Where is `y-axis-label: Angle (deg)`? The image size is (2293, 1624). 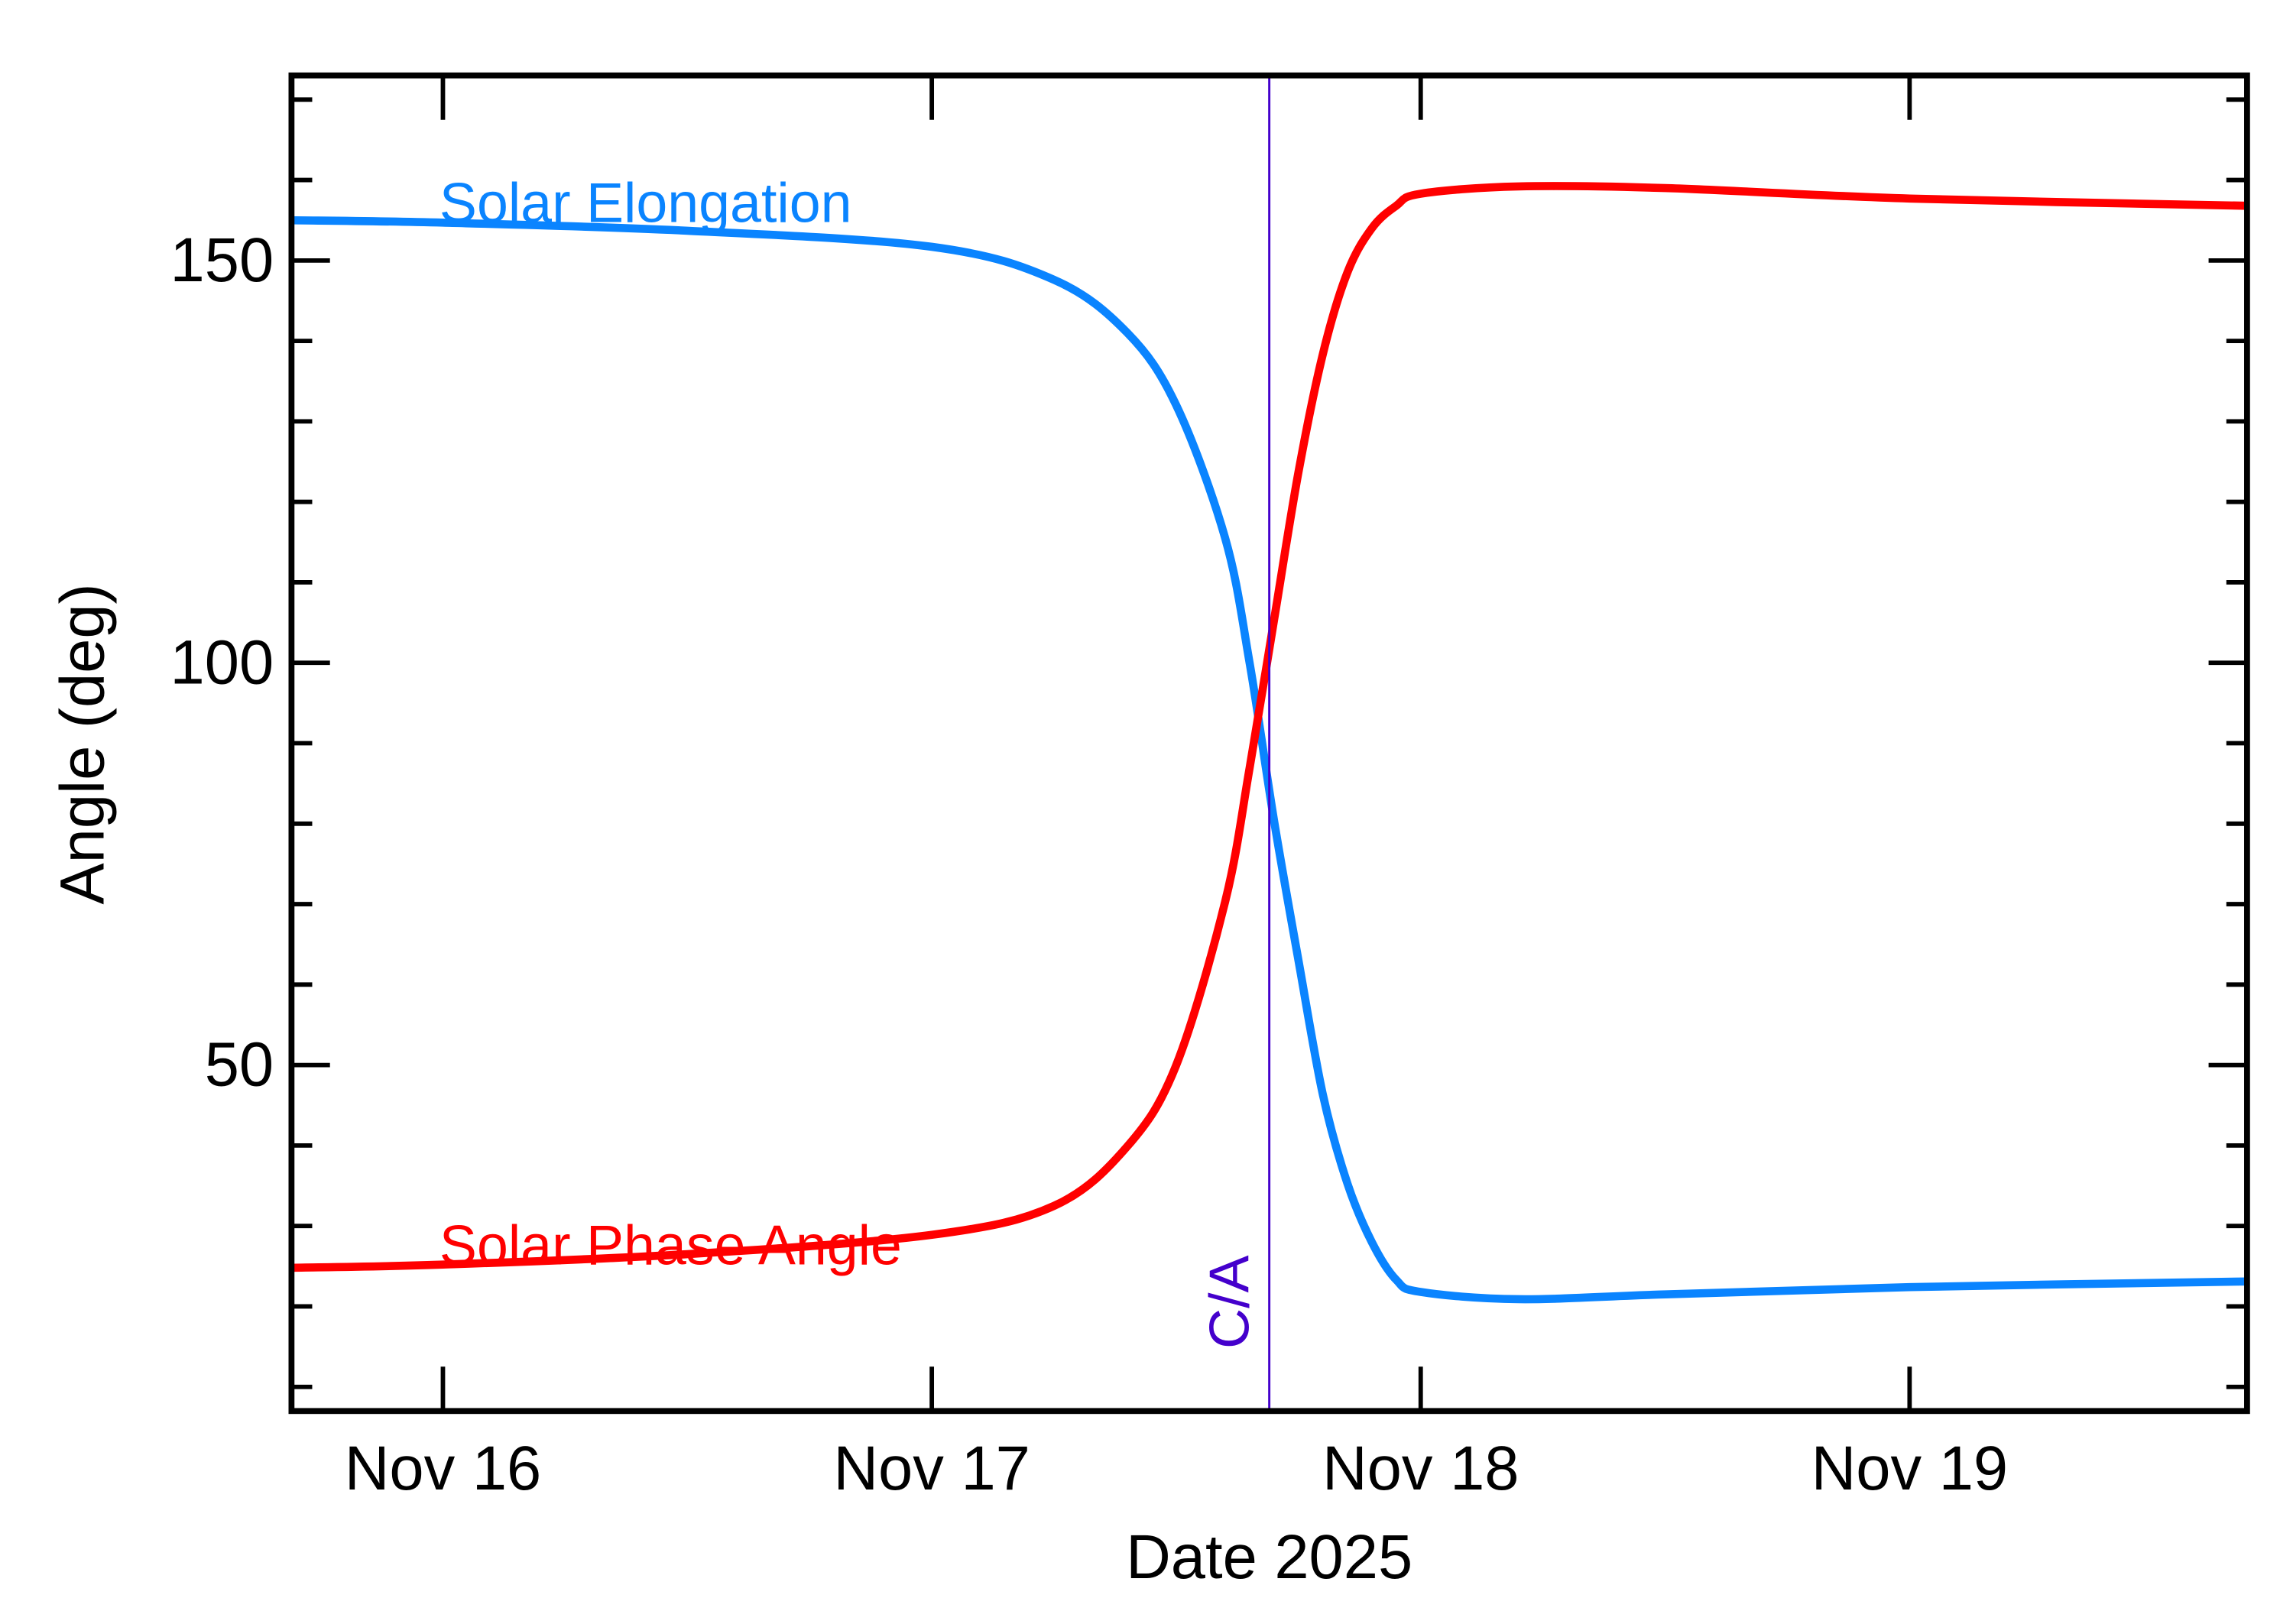 y-axis-label: Angle (deg) is located at coordinates (83, 743).